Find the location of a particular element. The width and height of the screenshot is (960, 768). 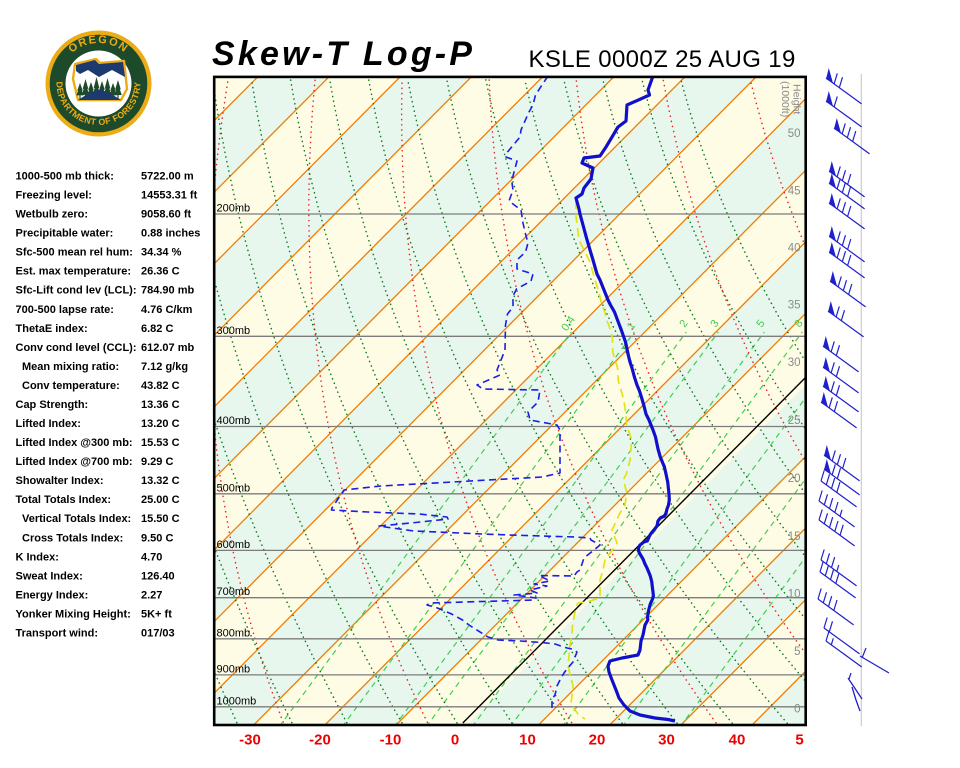

svg-text: Mean mixing ratio: is located at coordinates (70, 367).